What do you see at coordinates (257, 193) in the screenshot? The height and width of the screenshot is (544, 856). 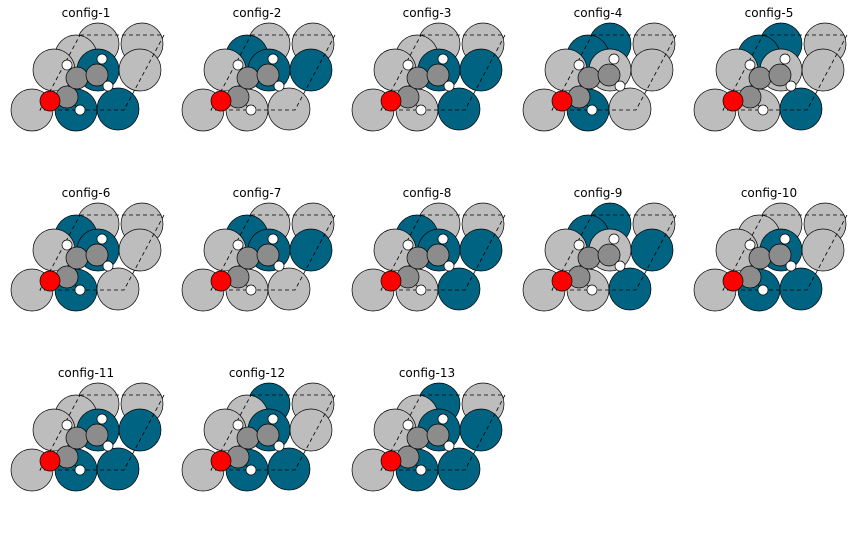 I see `panel-title: config-7` at bounding box center [257, 193].